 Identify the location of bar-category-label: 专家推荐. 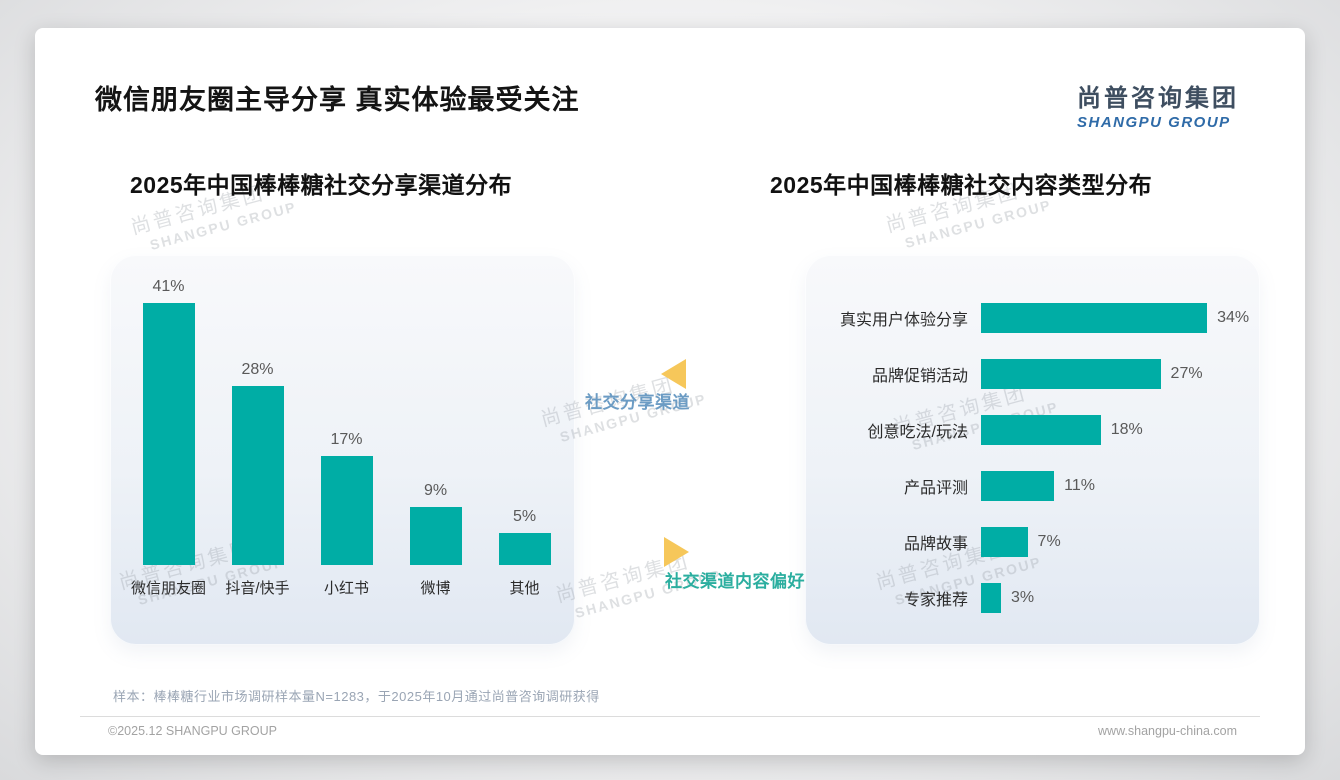
(935, 600).